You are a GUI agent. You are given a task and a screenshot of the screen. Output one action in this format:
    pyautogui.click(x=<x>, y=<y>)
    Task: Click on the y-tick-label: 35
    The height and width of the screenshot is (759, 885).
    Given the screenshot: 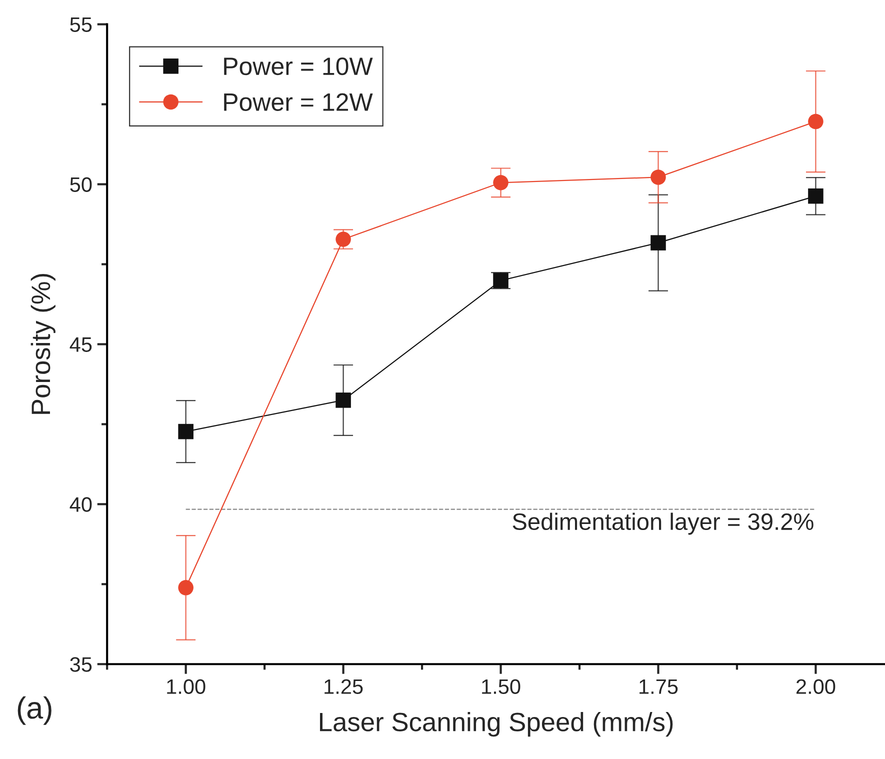 What is the action you would take?
    pyautogui.click(x=81, y=664)
    